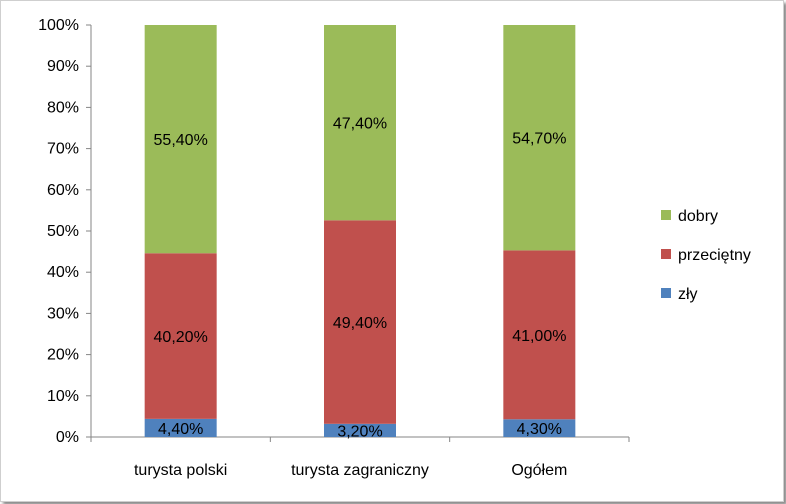 Image resolution: width=786 pixels, height=504 pixels. What do you see at coordinates (58, 25) in the screenshot?
I see `y-tick-label: 100%` at bounding box center [58, 25].